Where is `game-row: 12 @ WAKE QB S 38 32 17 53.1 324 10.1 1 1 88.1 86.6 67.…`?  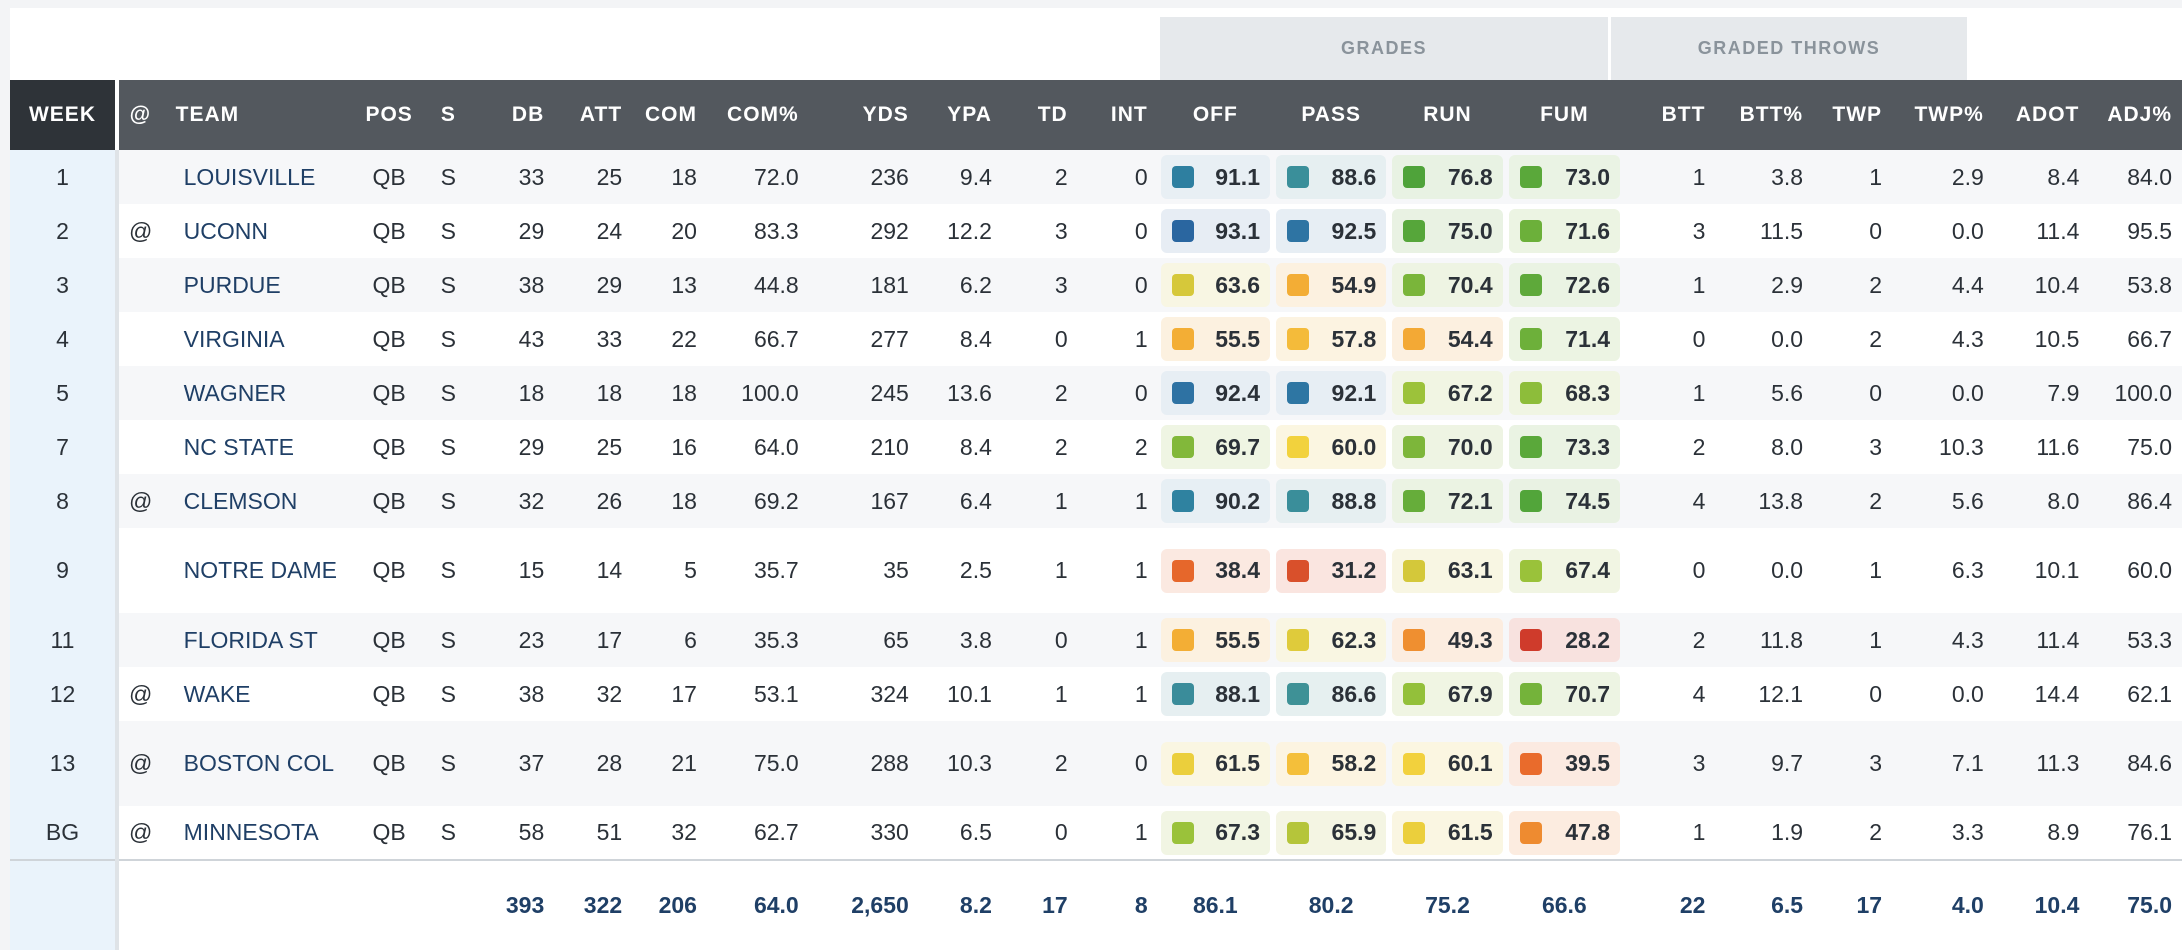
game-row: 12 @ WAKE QB S 38 32 17 53.1 324 10.1 1 1 88.1 86.6 67.… is located at coordinates (1096, 694).